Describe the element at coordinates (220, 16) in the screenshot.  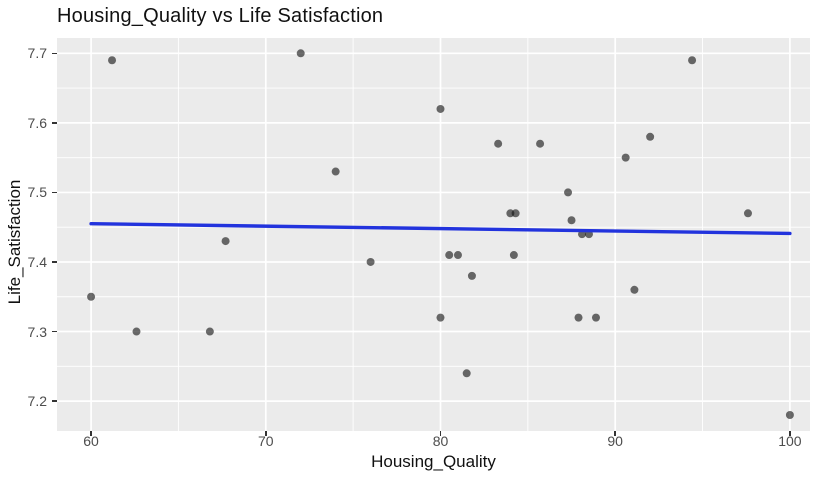
I see `plot-title: Housing_Quality vs Life Satisfaction` at that location.